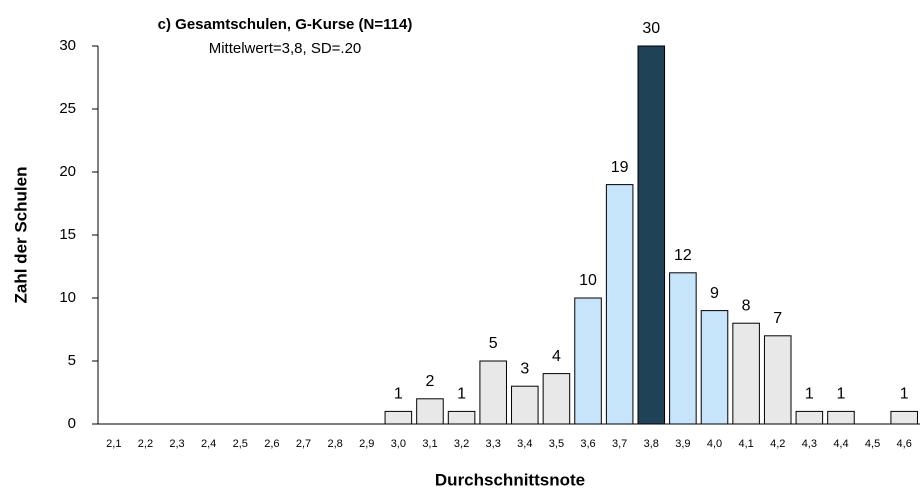  Describe the element at coordinates (20, 235) in the screenshot. I see `y-axis-label: Zahl der Schulen` at that location.